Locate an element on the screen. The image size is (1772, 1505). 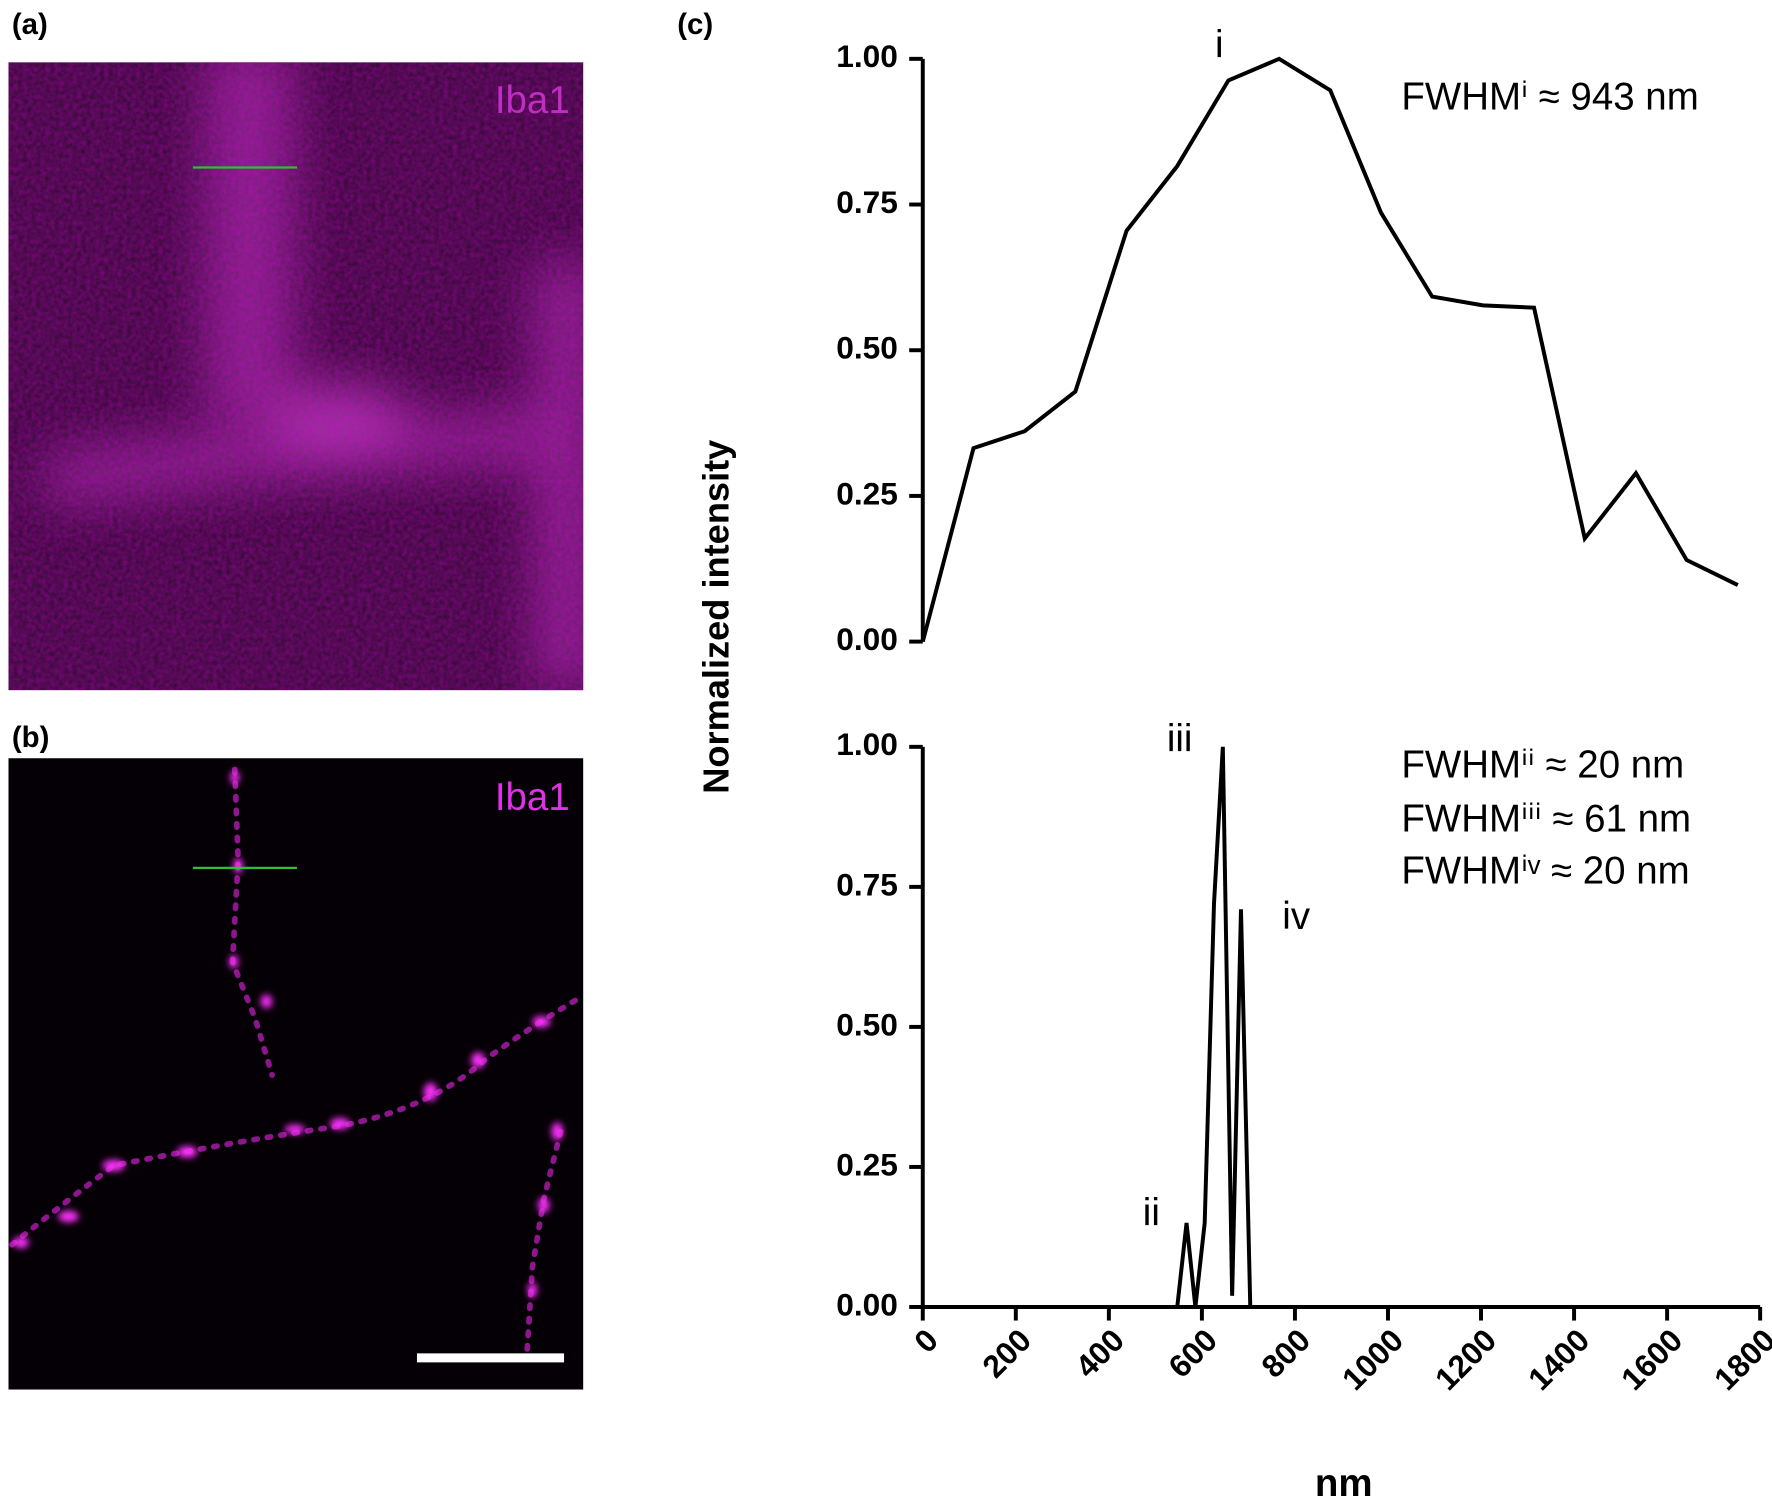
panel-label: (a) is located at coordinates (30, 24).